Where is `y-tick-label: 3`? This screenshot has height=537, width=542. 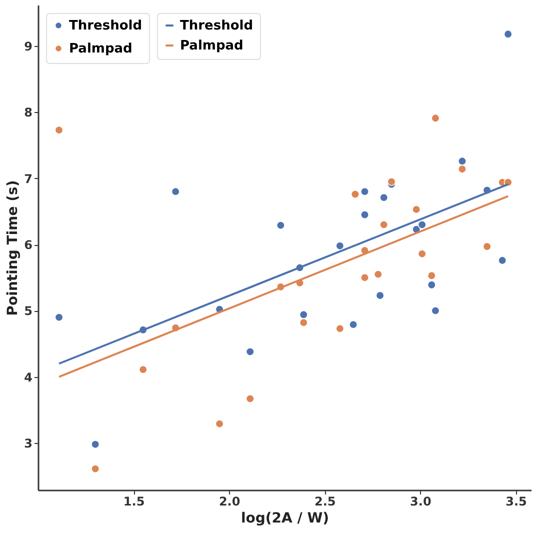
y-tick-label: 3 is located at coordinates (28, 443).